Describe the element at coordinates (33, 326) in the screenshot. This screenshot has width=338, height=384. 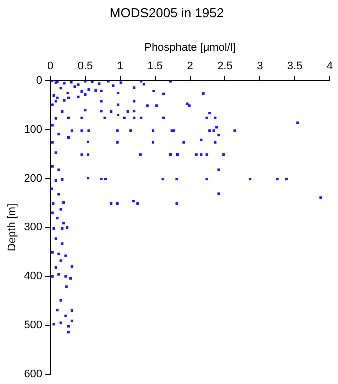
I see `y-tick-label: 500` at that location.